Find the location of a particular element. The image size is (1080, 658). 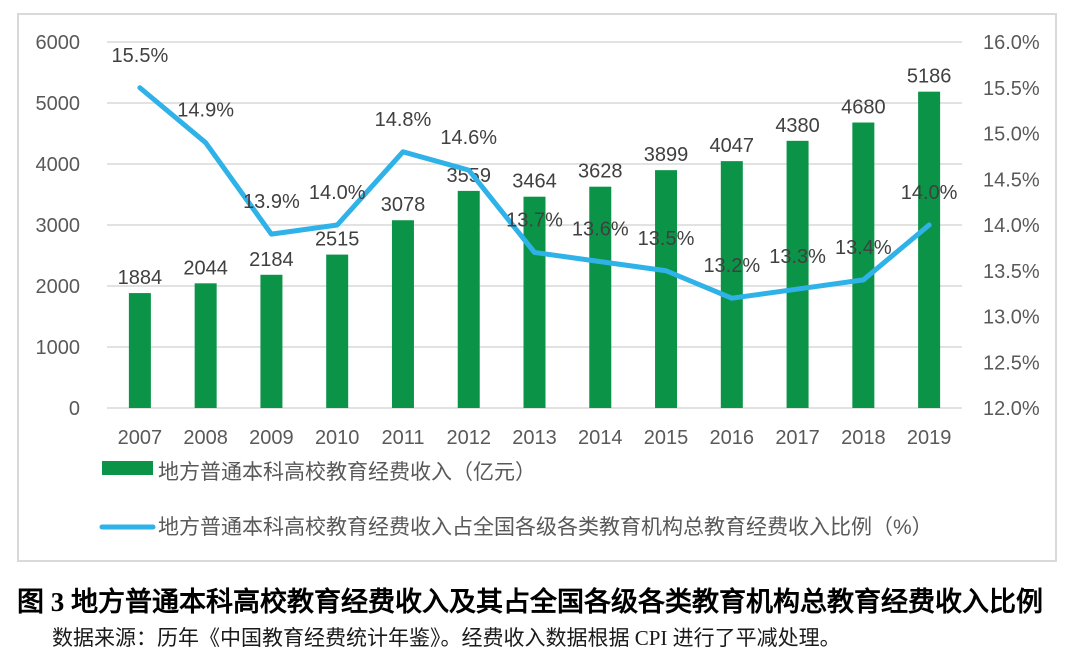

bar-label-2016: 4047 is located at coordinates (732, 146).